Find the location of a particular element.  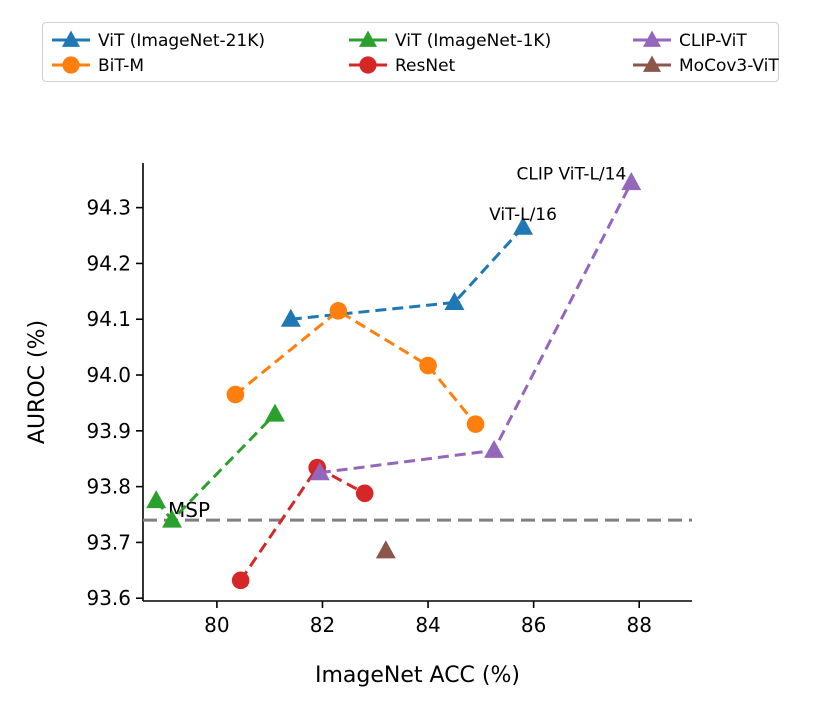

y-axis-label: AUROC (%) is located at coordinates (37, 382).